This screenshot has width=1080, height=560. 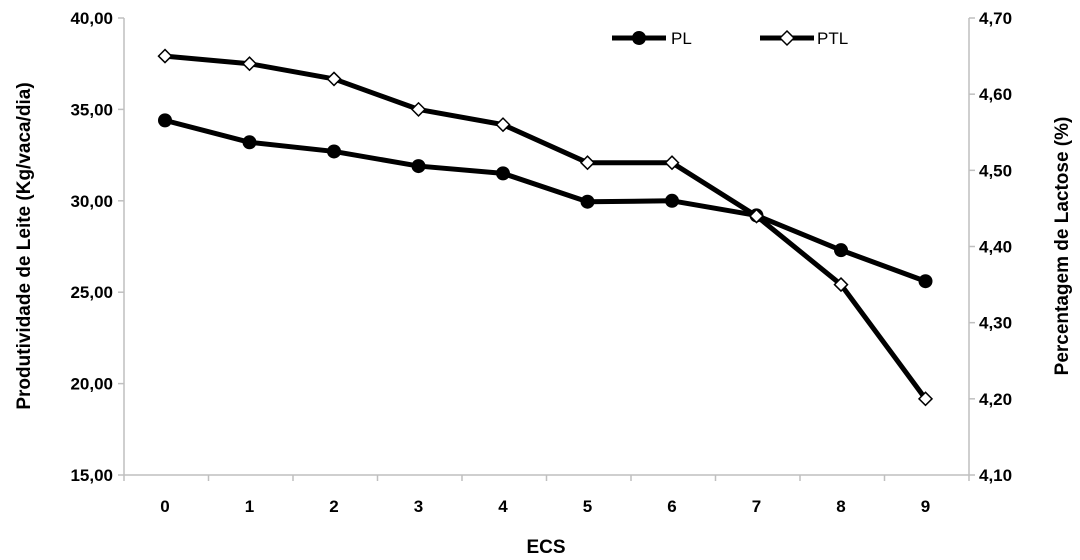 What do you see at coordinates (97, 247) in the screenshot?
I see `left-axis-ticks: 15,00 20,00 25,00 30,00 35,00 40,00` at bounding box center [97, 247].